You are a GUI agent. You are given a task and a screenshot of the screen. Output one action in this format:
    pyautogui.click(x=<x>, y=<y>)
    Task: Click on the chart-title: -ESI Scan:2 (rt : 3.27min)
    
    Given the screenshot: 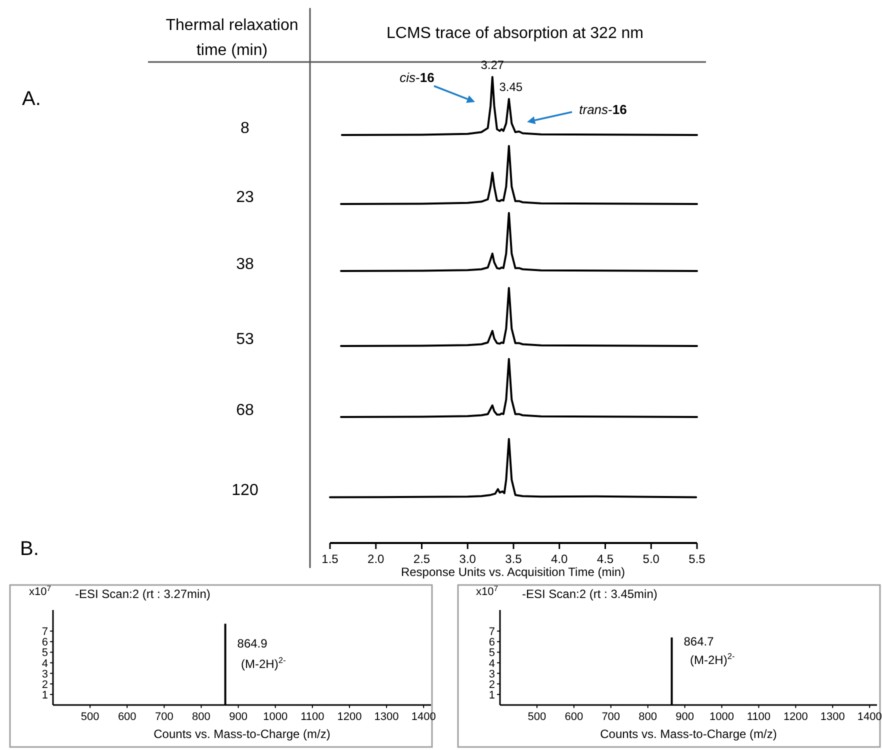 What is the action you would take?
    pyautogui.click(x=142, y=594)
    